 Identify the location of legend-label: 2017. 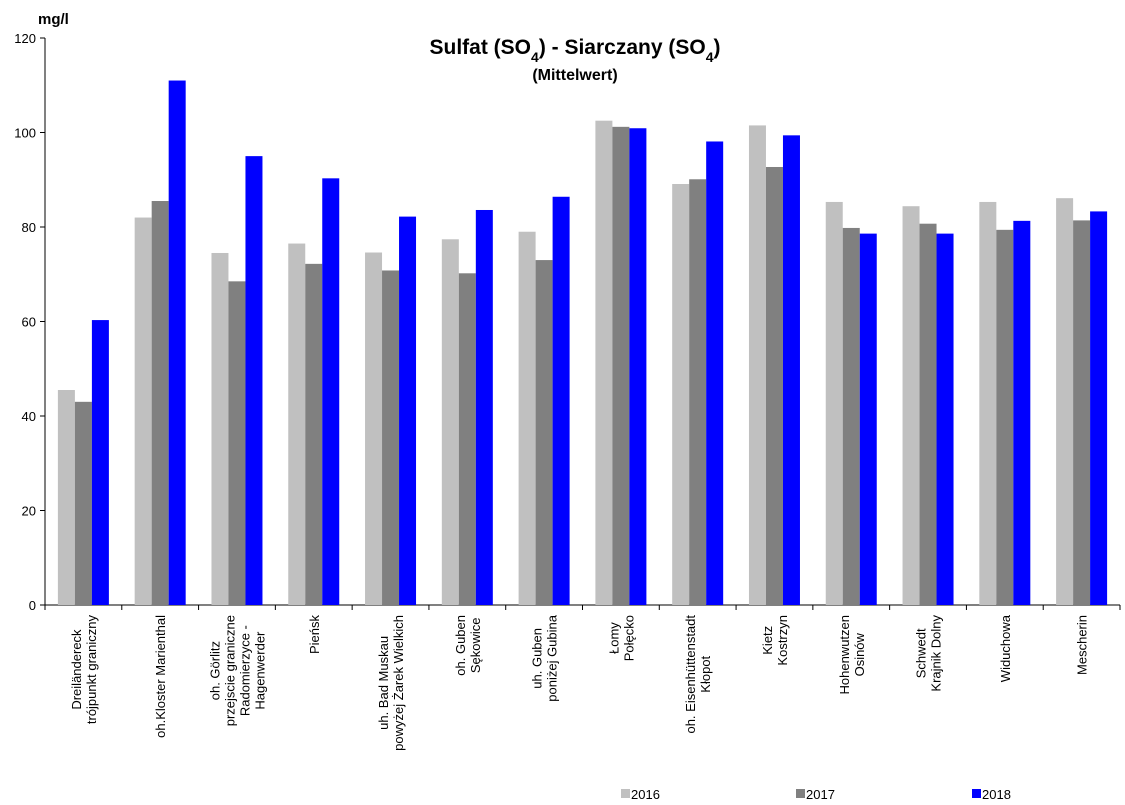
(820, 794).